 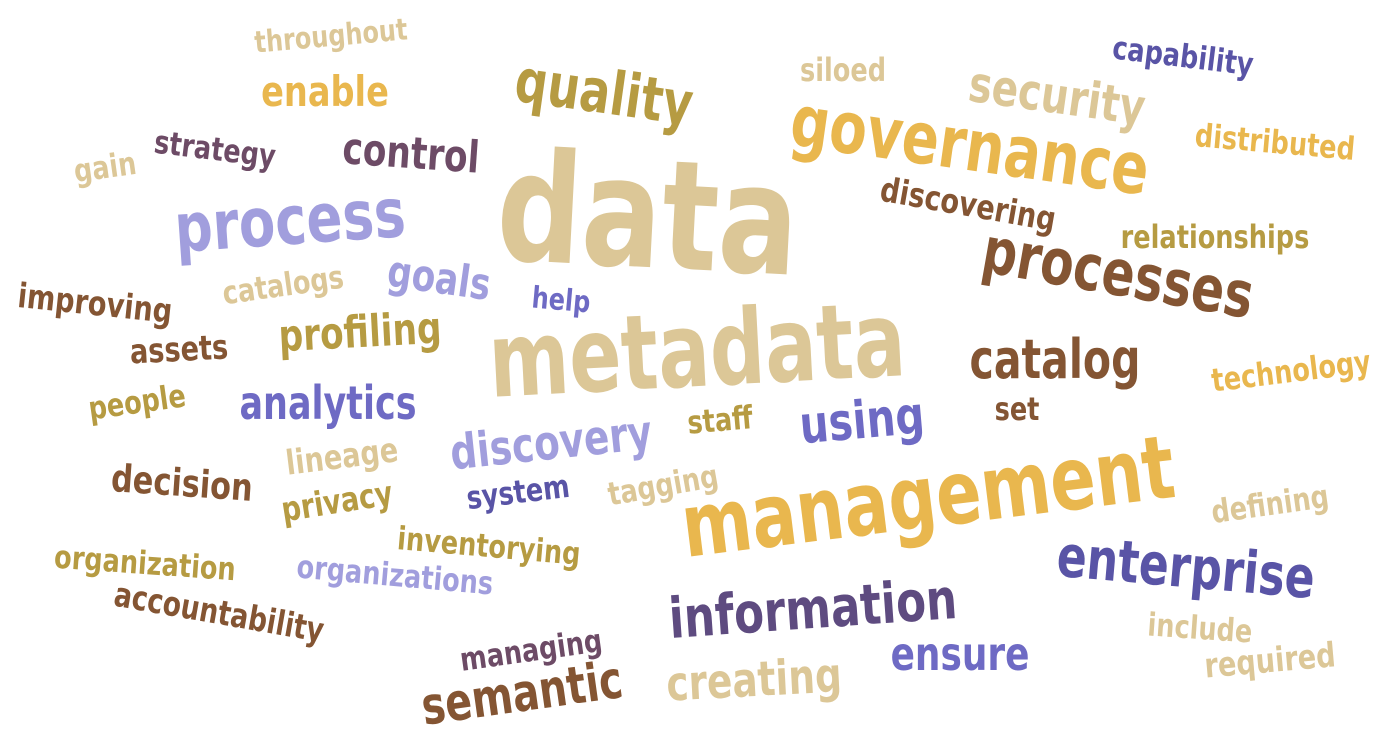 What do you see at coordinates (1215, 237) in the screenshot?
I see `word-relationships: relationships` at bounding box center [1215, 237].